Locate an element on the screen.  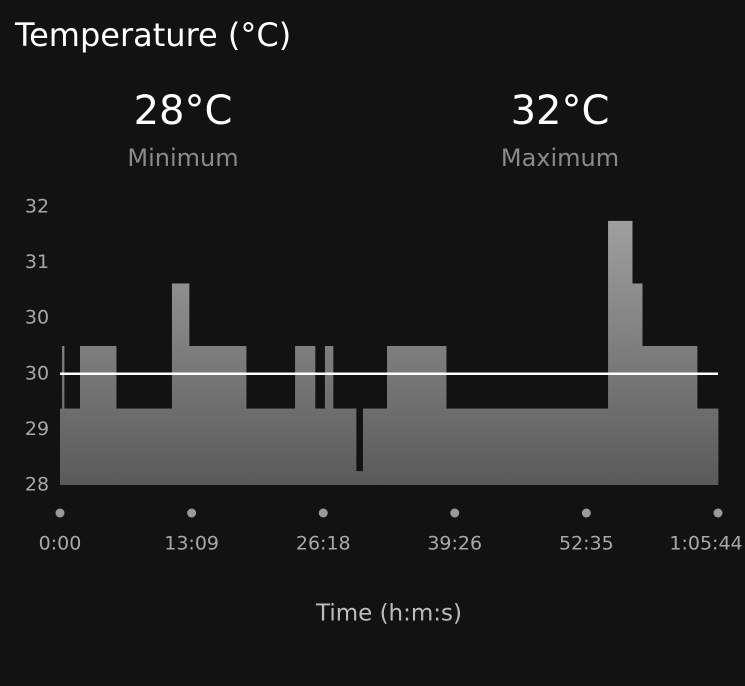
x-axis-title: Time (h:m:s) is located at coordinates (388, 614).